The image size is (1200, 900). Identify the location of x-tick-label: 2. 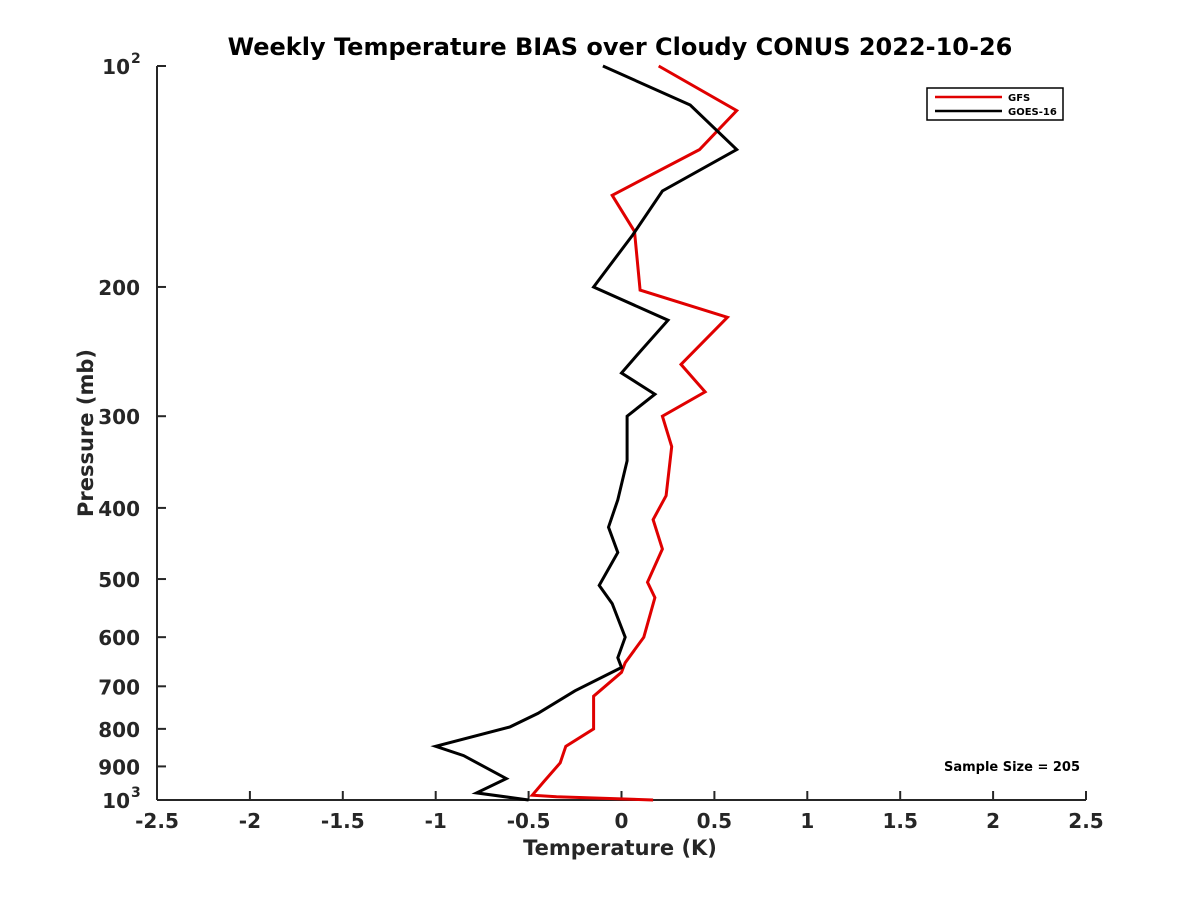
(993, 821).